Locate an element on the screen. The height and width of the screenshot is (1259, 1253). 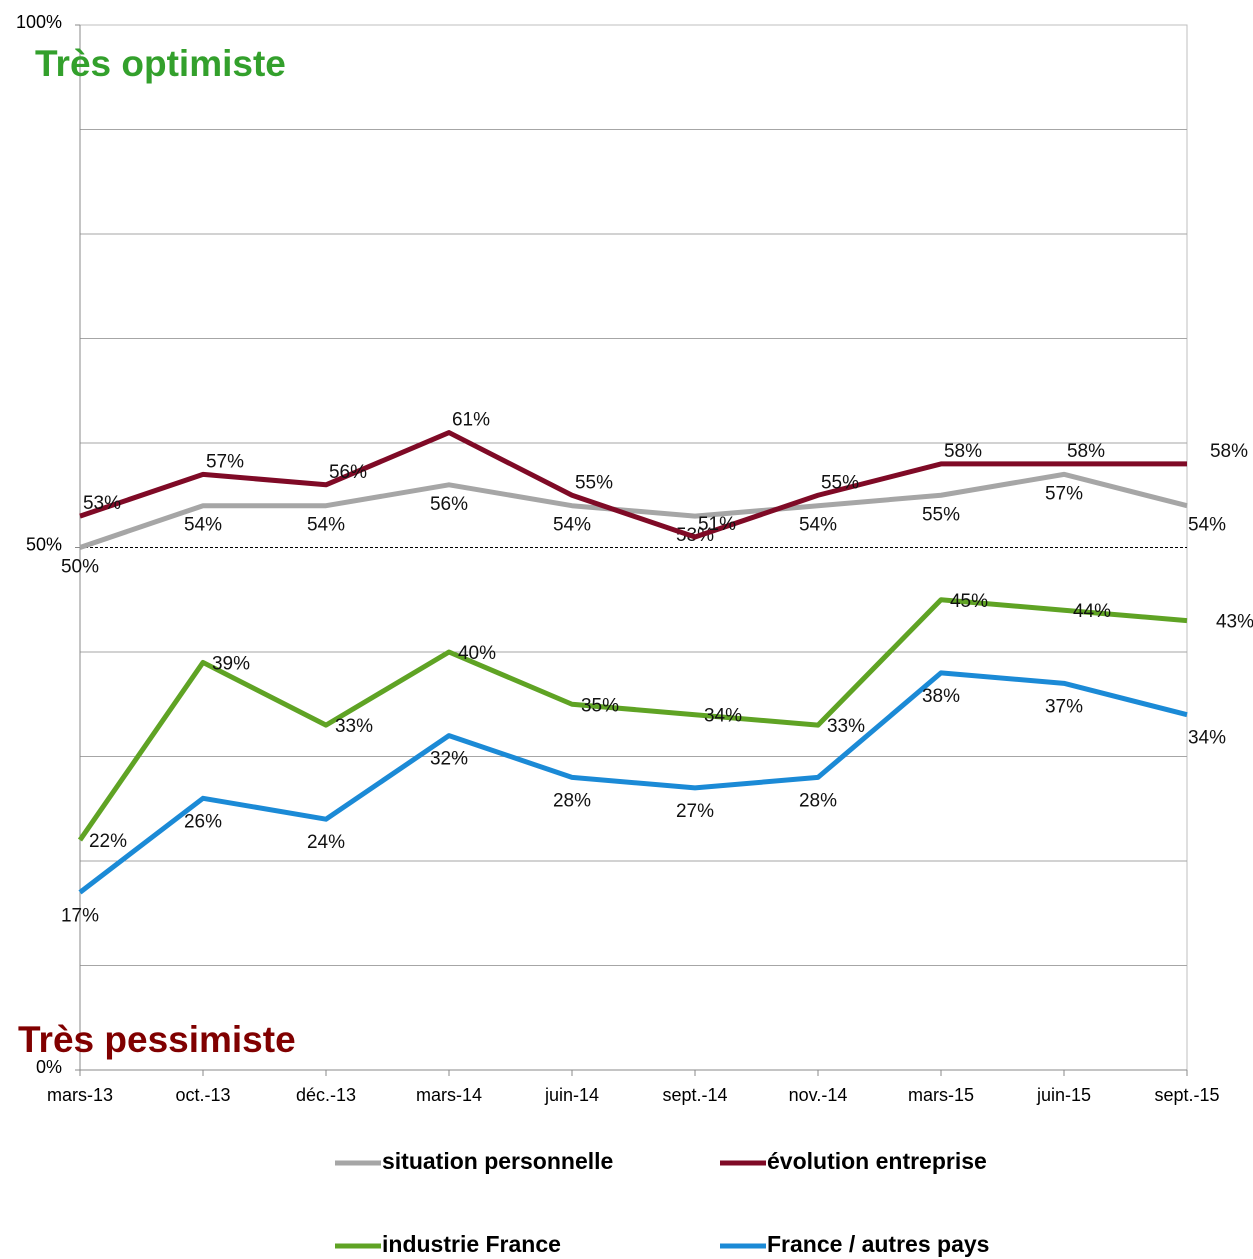
data-label: 61% is located at coordinates (471, 420).